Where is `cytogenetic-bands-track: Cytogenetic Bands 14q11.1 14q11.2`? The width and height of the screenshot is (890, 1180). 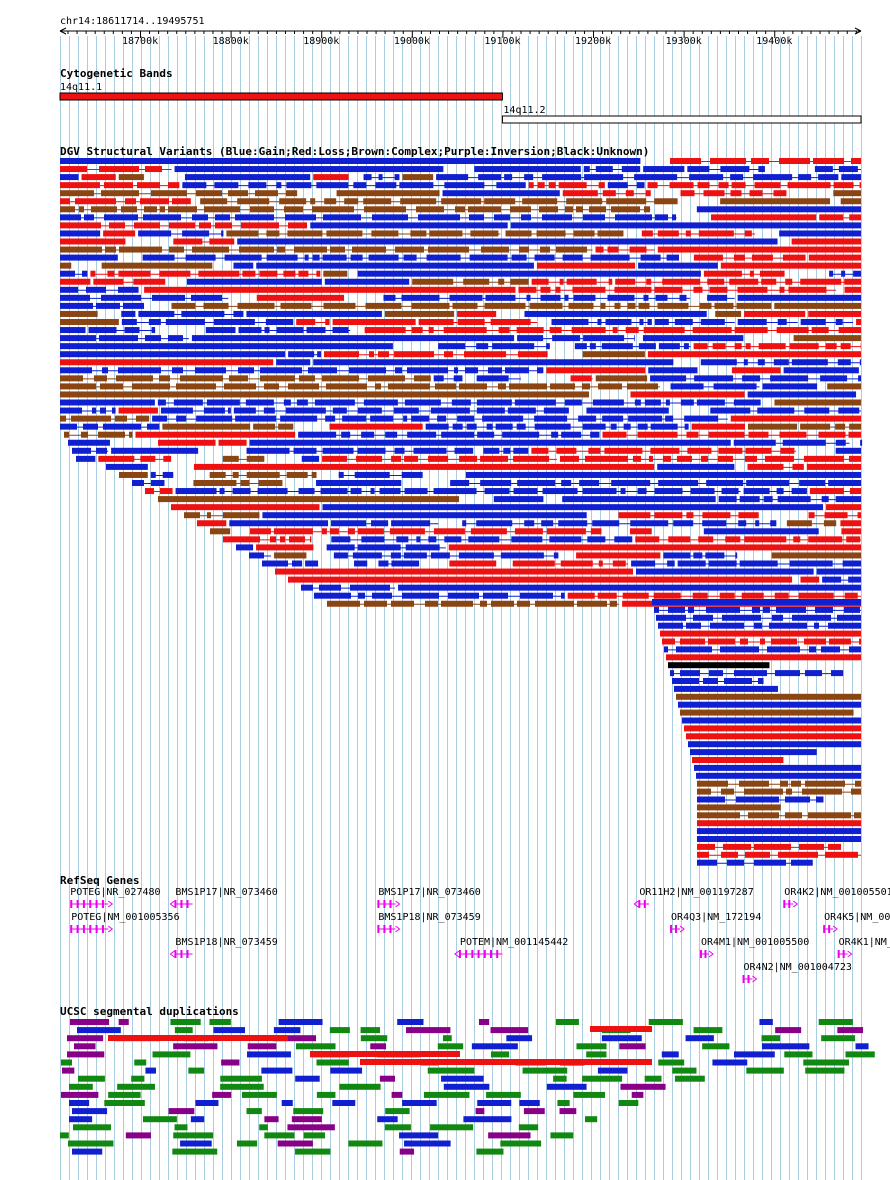
cytogenetic-bands-track: Cytogenetic Bands 14q11.1 14q11.2 is located at coordinates (460, 95).